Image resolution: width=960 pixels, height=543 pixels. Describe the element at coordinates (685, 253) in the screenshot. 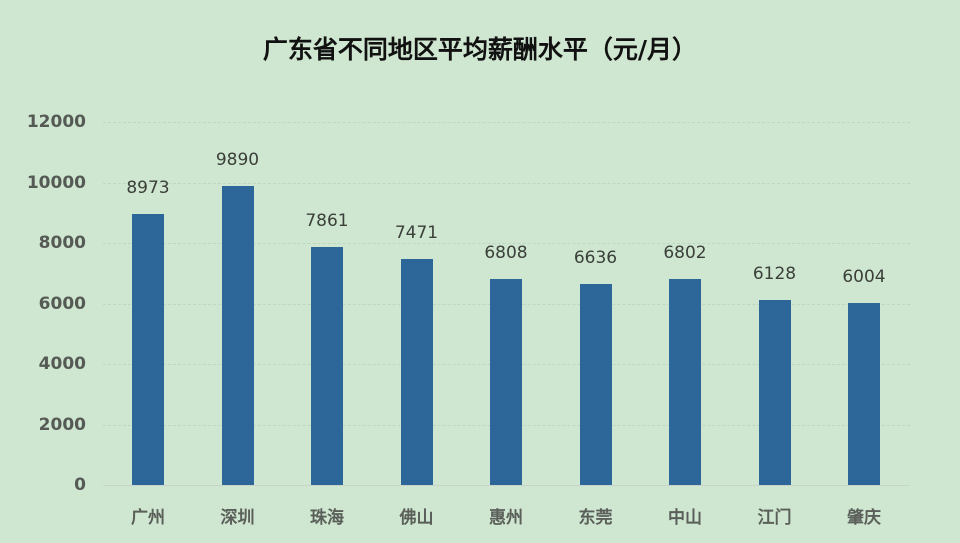

I see `data-label: 6802` at that location.